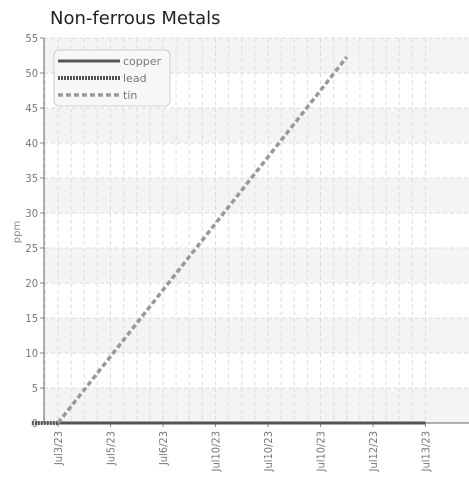  Describe the element at coordinates (373, 451) in the screenshot. I see `x-tick-label: Jul12/23` at that location.